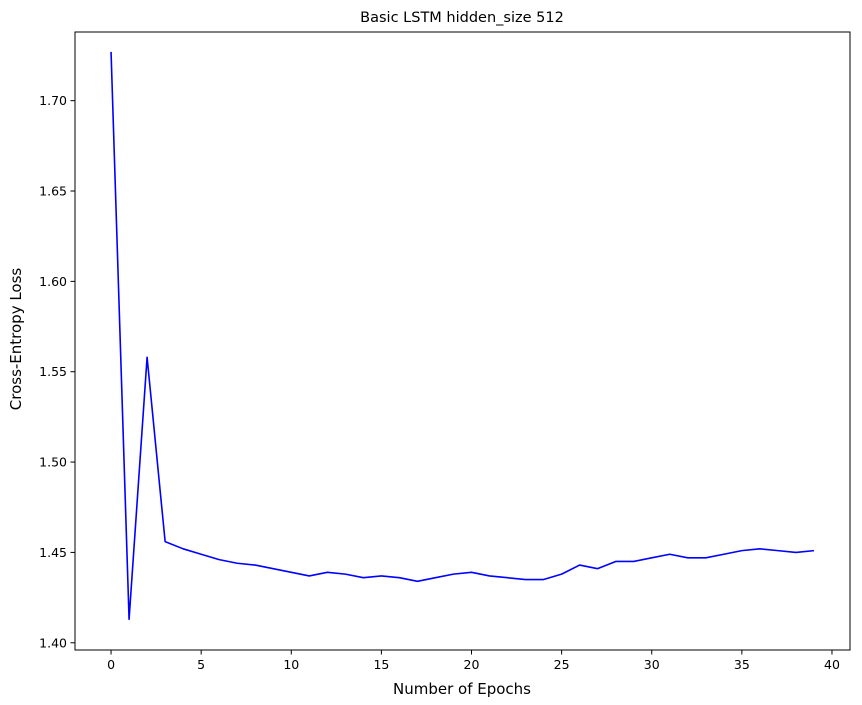 This screenshot has width=862, height=705. I want to click on y-tick-label: 1.40, so click(53, 642).